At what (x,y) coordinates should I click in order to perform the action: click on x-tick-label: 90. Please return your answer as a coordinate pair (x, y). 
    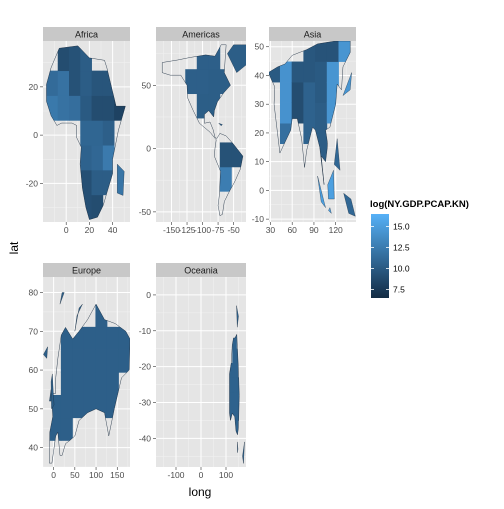
    Looking at the image, I should click on (314, 230).